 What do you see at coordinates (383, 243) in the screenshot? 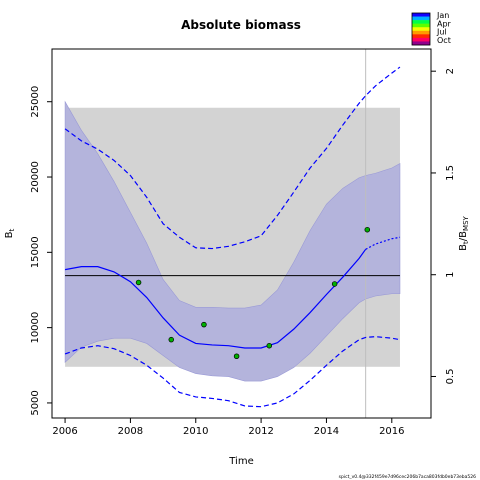
I see `estimate-forecast-line` at bounding box center [383, 243].